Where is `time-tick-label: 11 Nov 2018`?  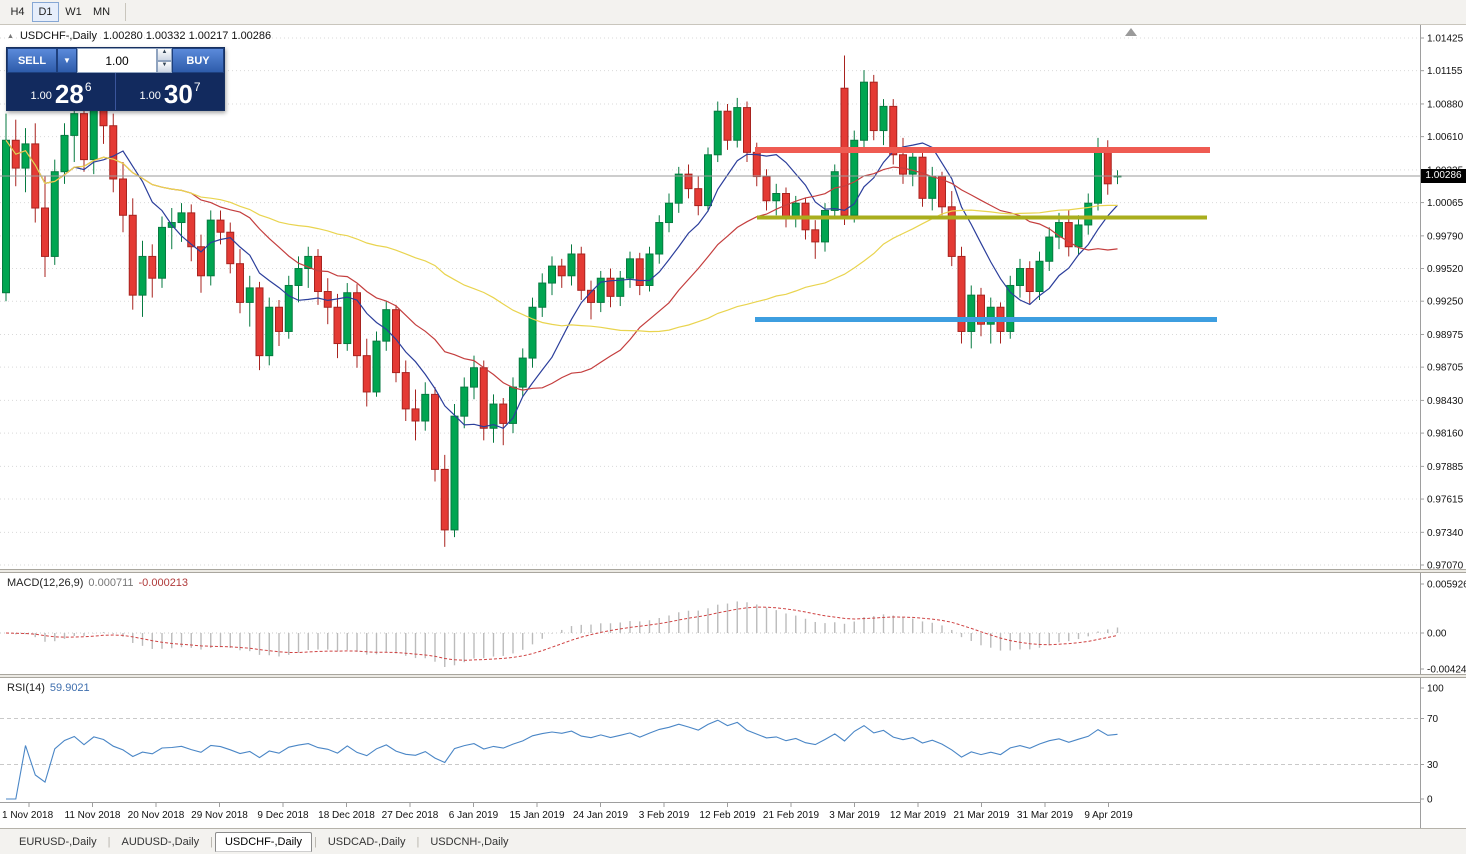
time-tick-label: 11 Nov 2018 is located at coordinates (93, 815).